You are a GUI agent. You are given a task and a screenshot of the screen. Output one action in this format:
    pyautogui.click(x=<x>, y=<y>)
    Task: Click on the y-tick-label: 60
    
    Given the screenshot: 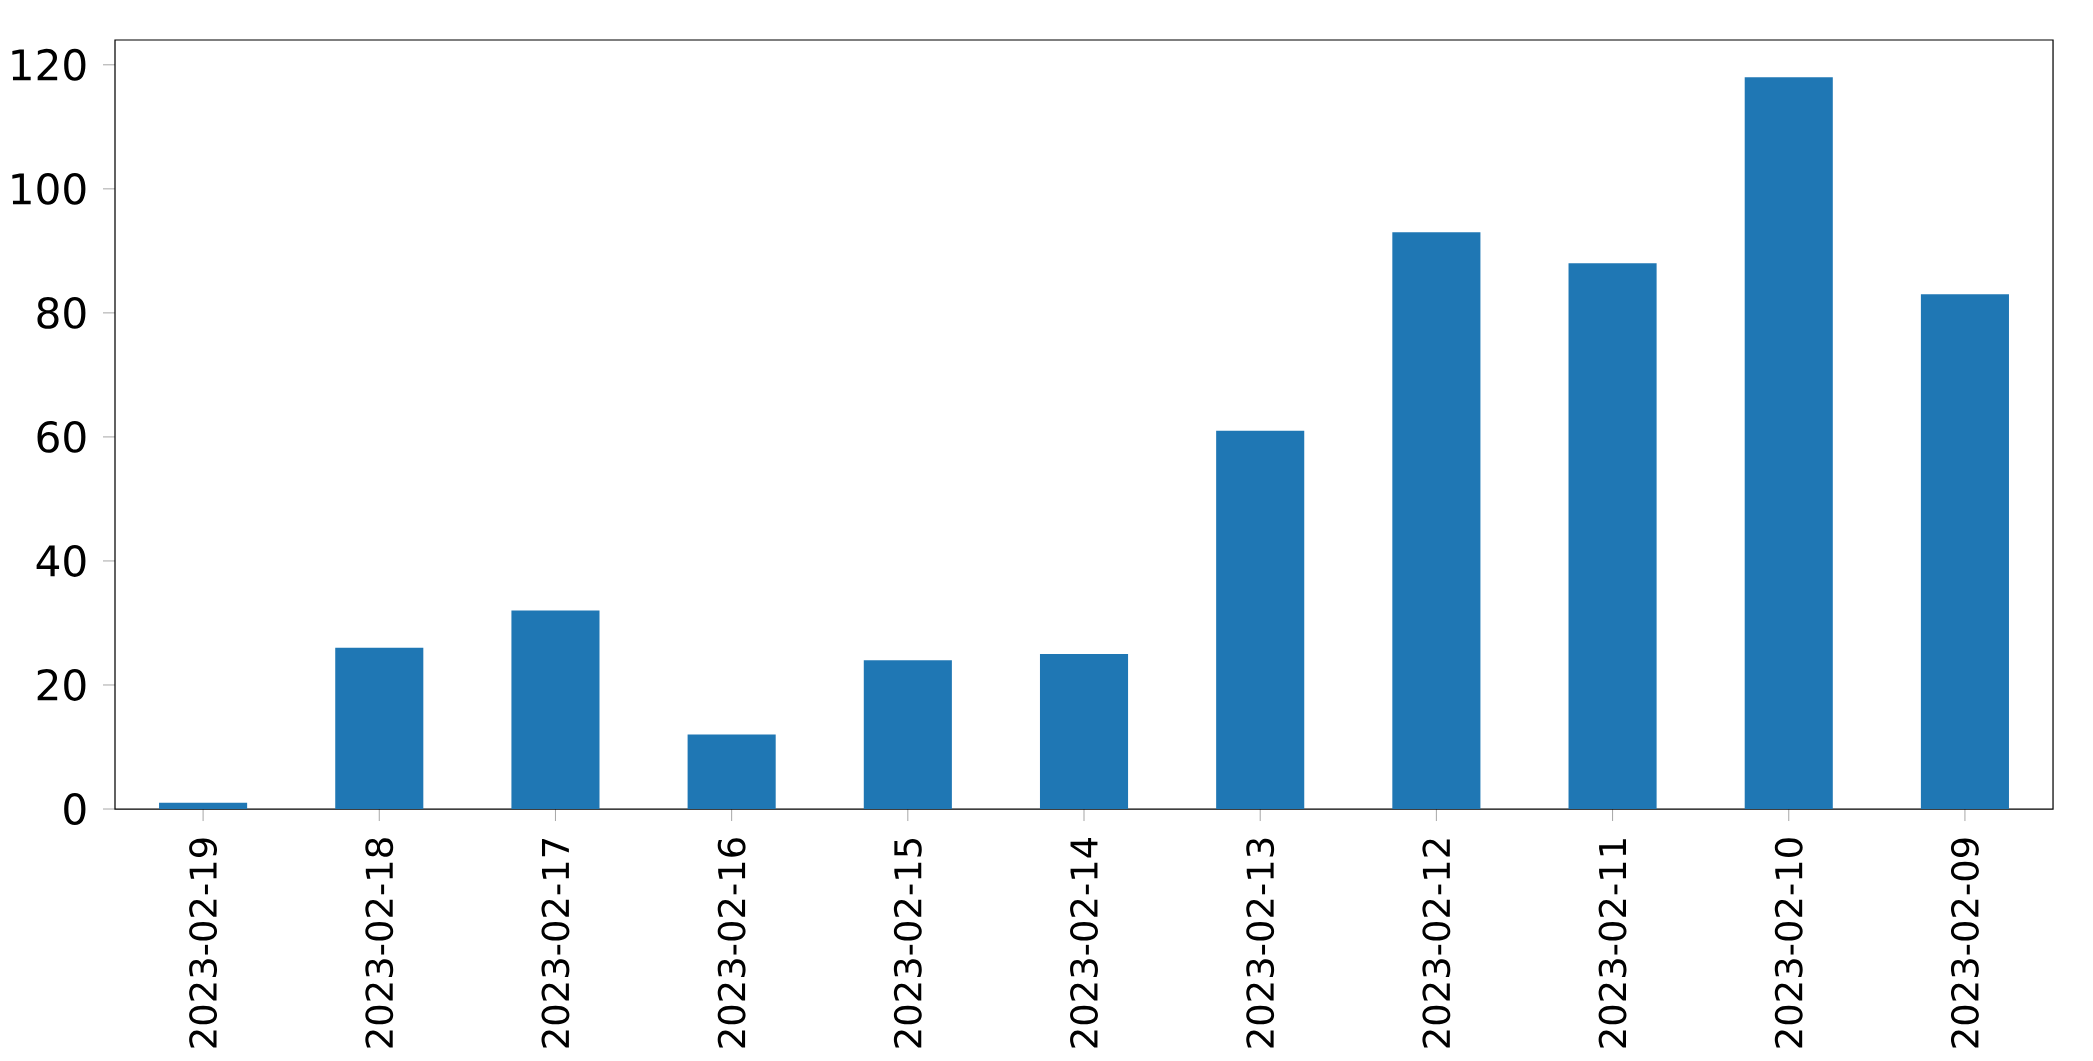 What is the action you would take?
    pyautogui.click(x=61, y=436)
    